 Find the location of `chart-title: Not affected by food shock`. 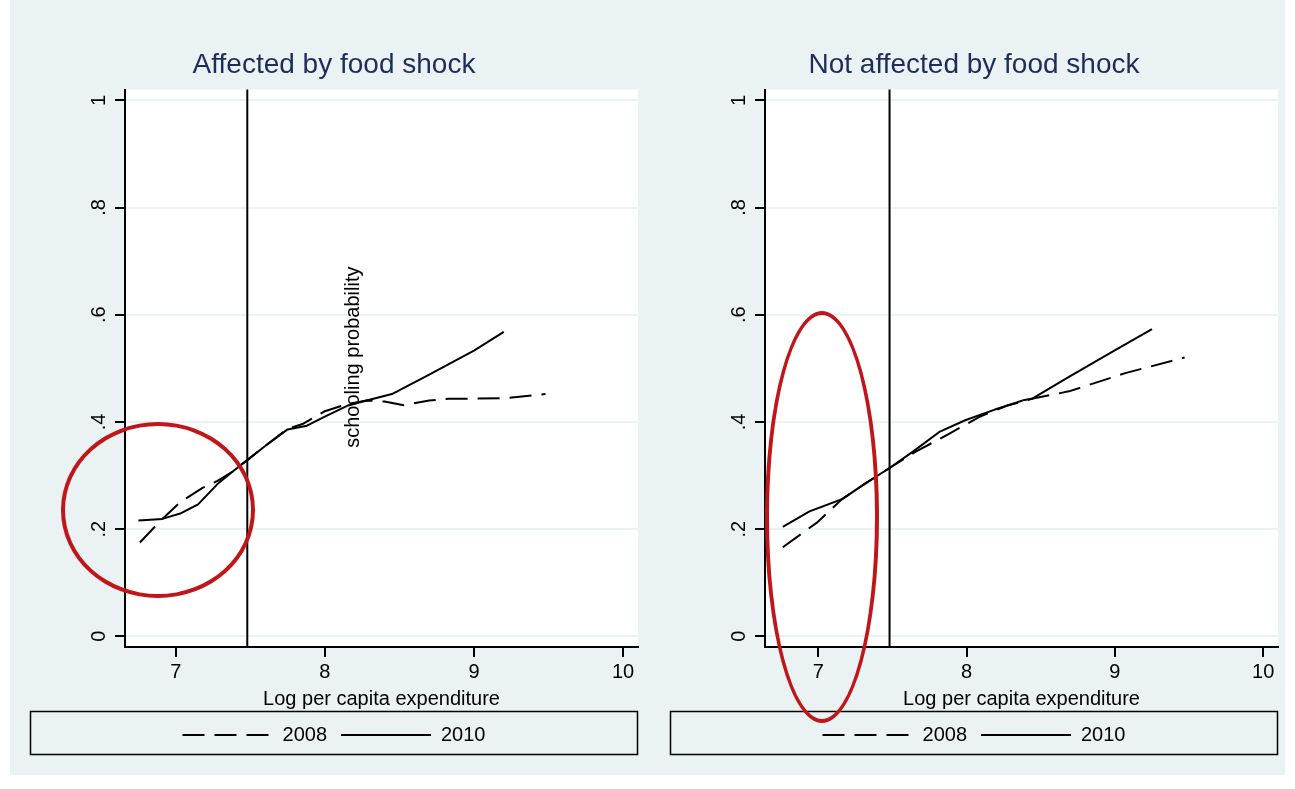

chart-title: Not affected by food shock is located at coordinates (974, 63).